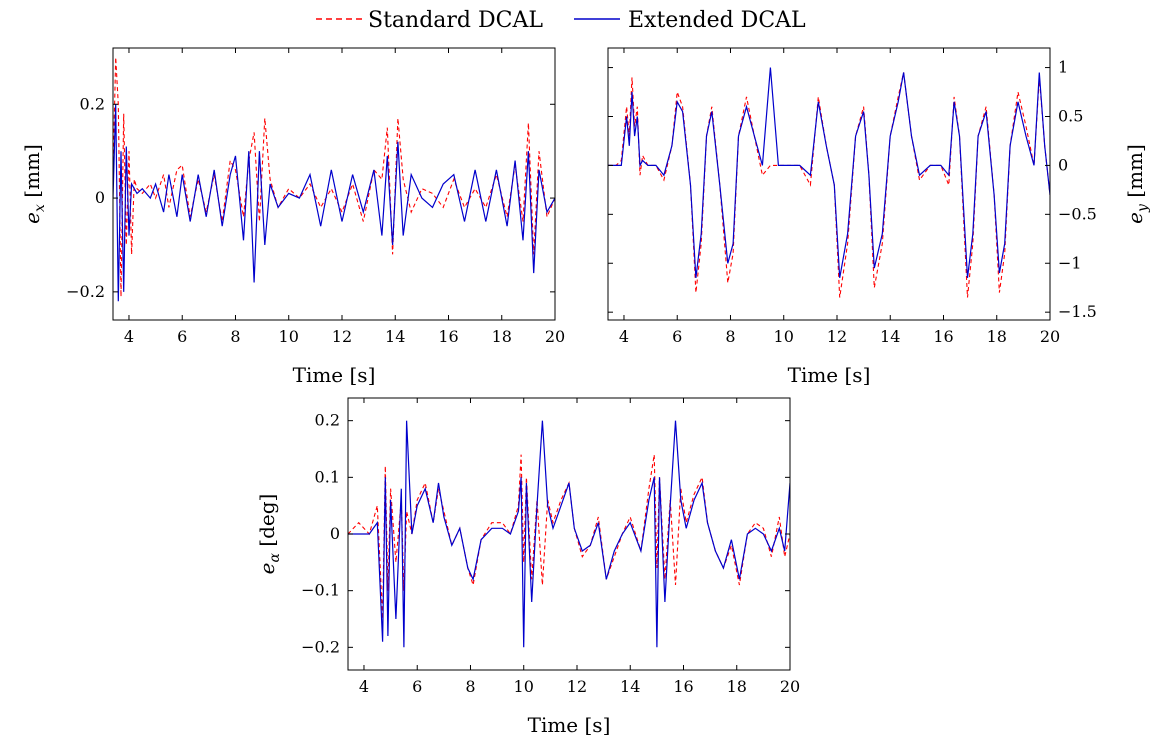 This screenshot has height=737, width=1153. I want to click on y-axis-subscript: x, so click(40, 208).